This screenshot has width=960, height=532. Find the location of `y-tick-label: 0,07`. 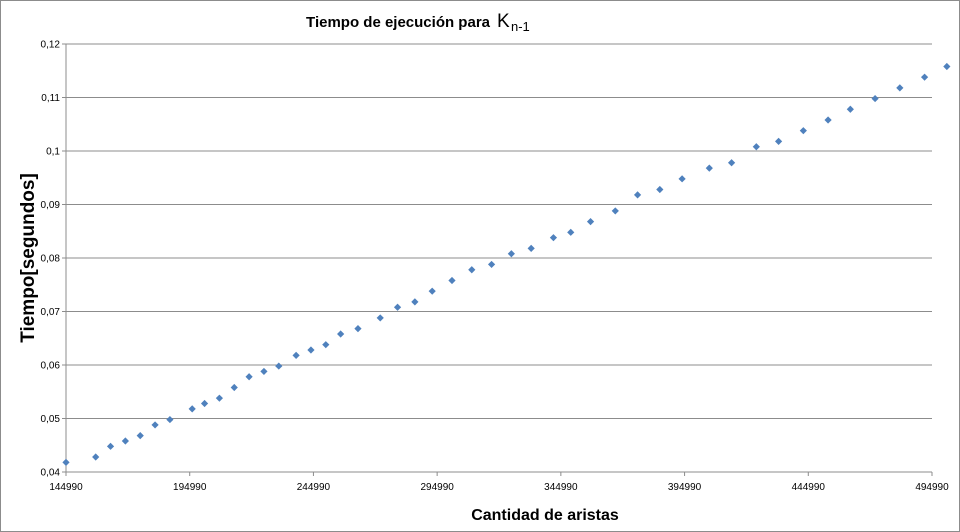

y-tick-label: 0,07 is located at coordinates (51, 312).